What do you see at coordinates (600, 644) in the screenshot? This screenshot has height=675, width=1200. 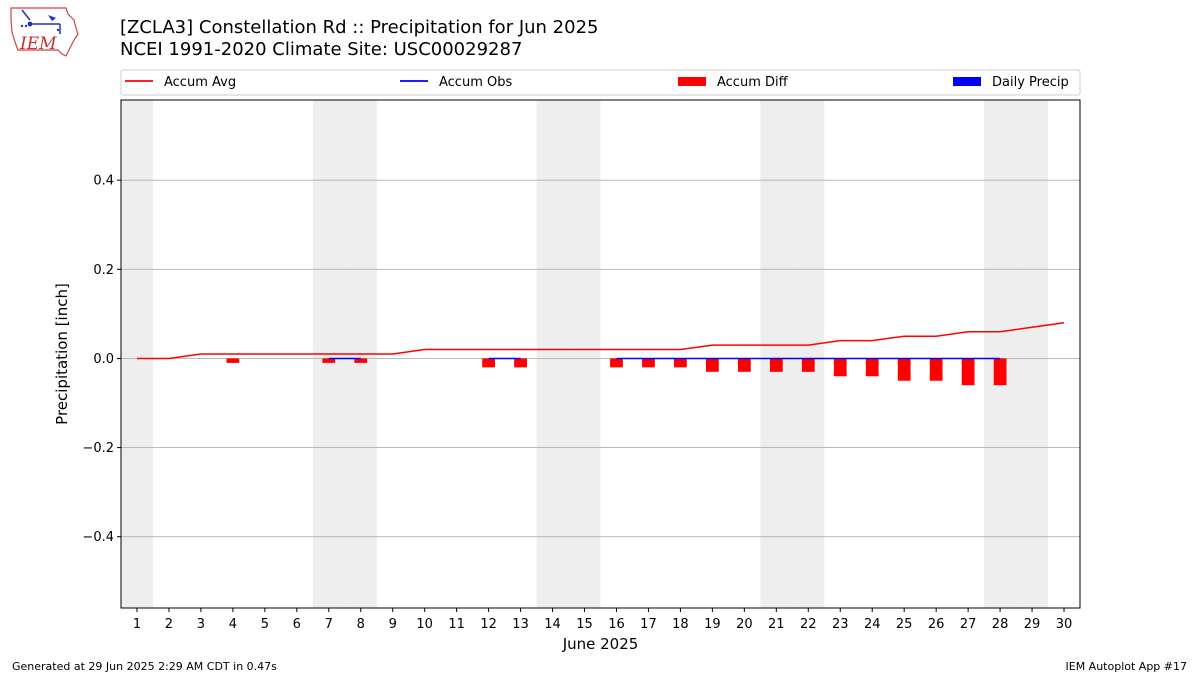 I see `x-axis-label: June 2025` at bounding box center [600, 644].